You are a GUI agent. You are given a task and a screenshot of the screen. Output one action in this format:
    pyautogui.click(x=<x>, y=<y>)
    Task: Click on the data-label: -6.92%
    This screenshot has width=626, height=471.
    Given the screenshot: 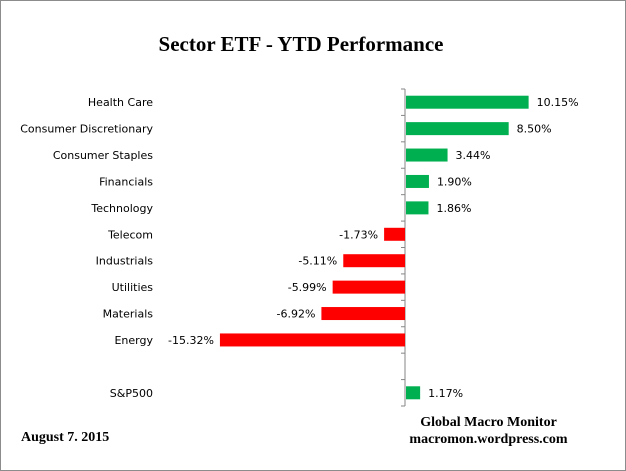 What is the action you would take?
    pyautogui.click(x=295, y=314)
    